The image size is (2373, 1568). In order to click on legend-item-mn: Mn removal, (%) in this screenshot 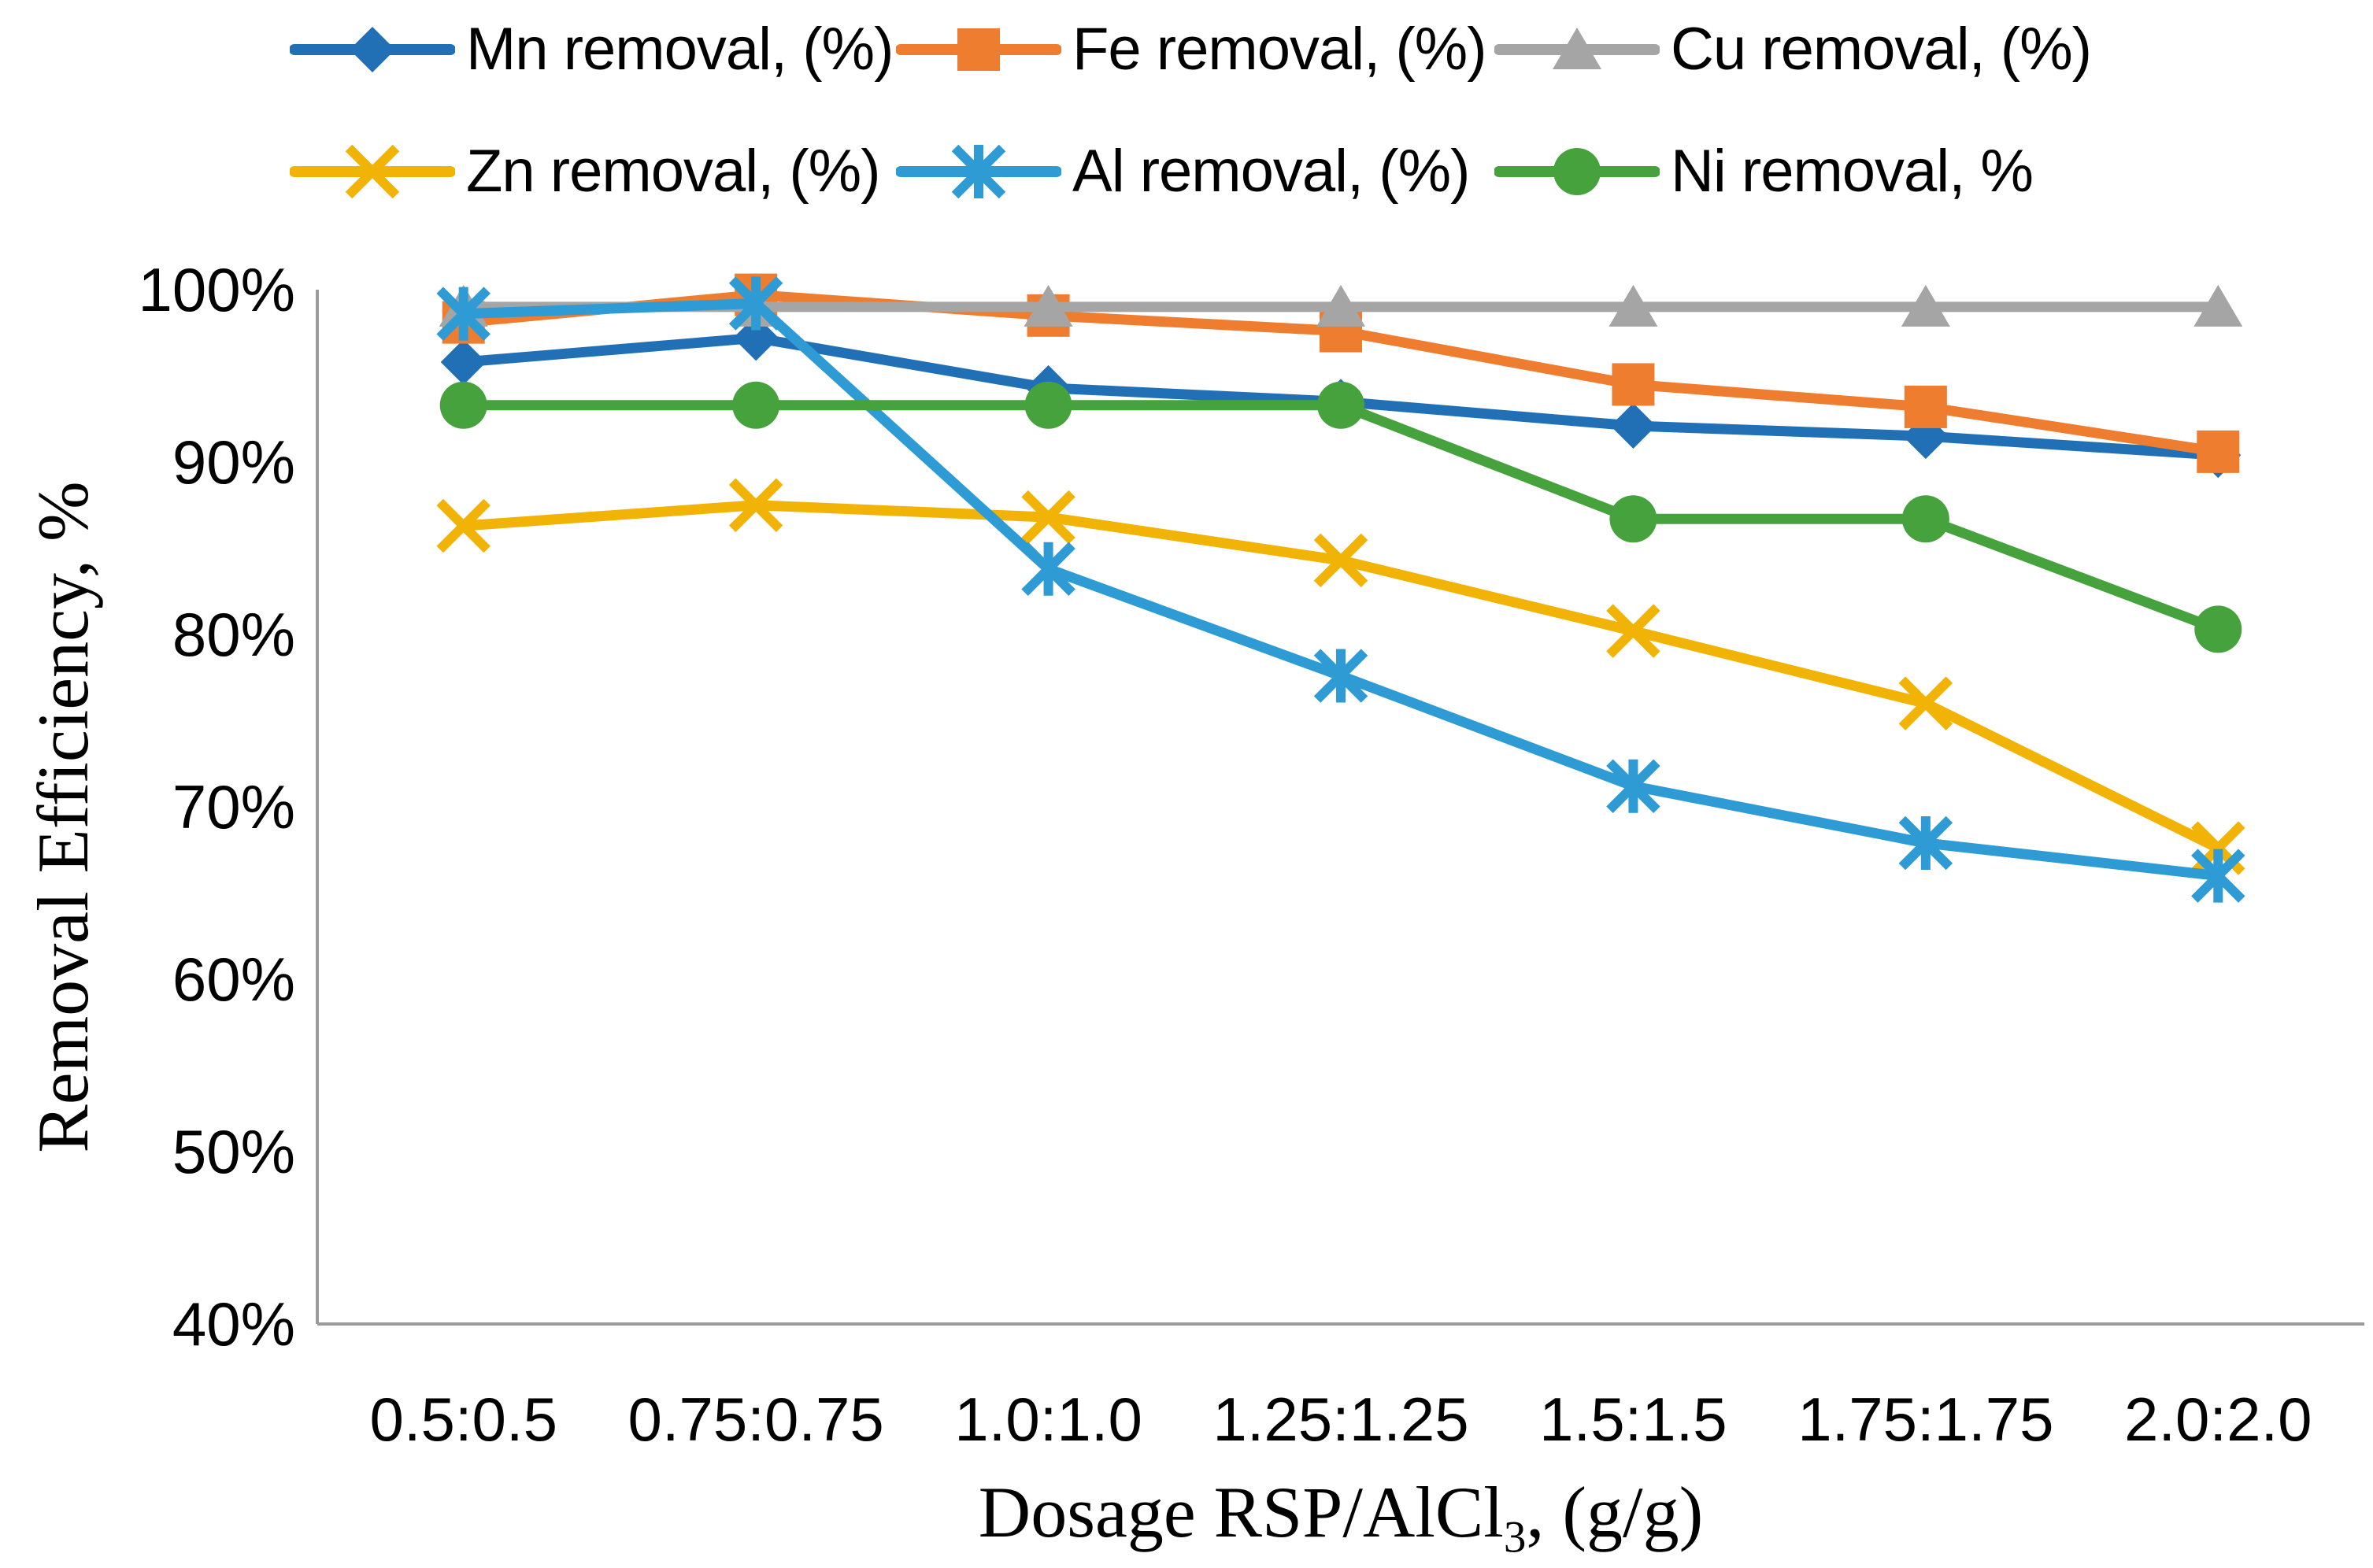, I will do `click(591, 49)`.